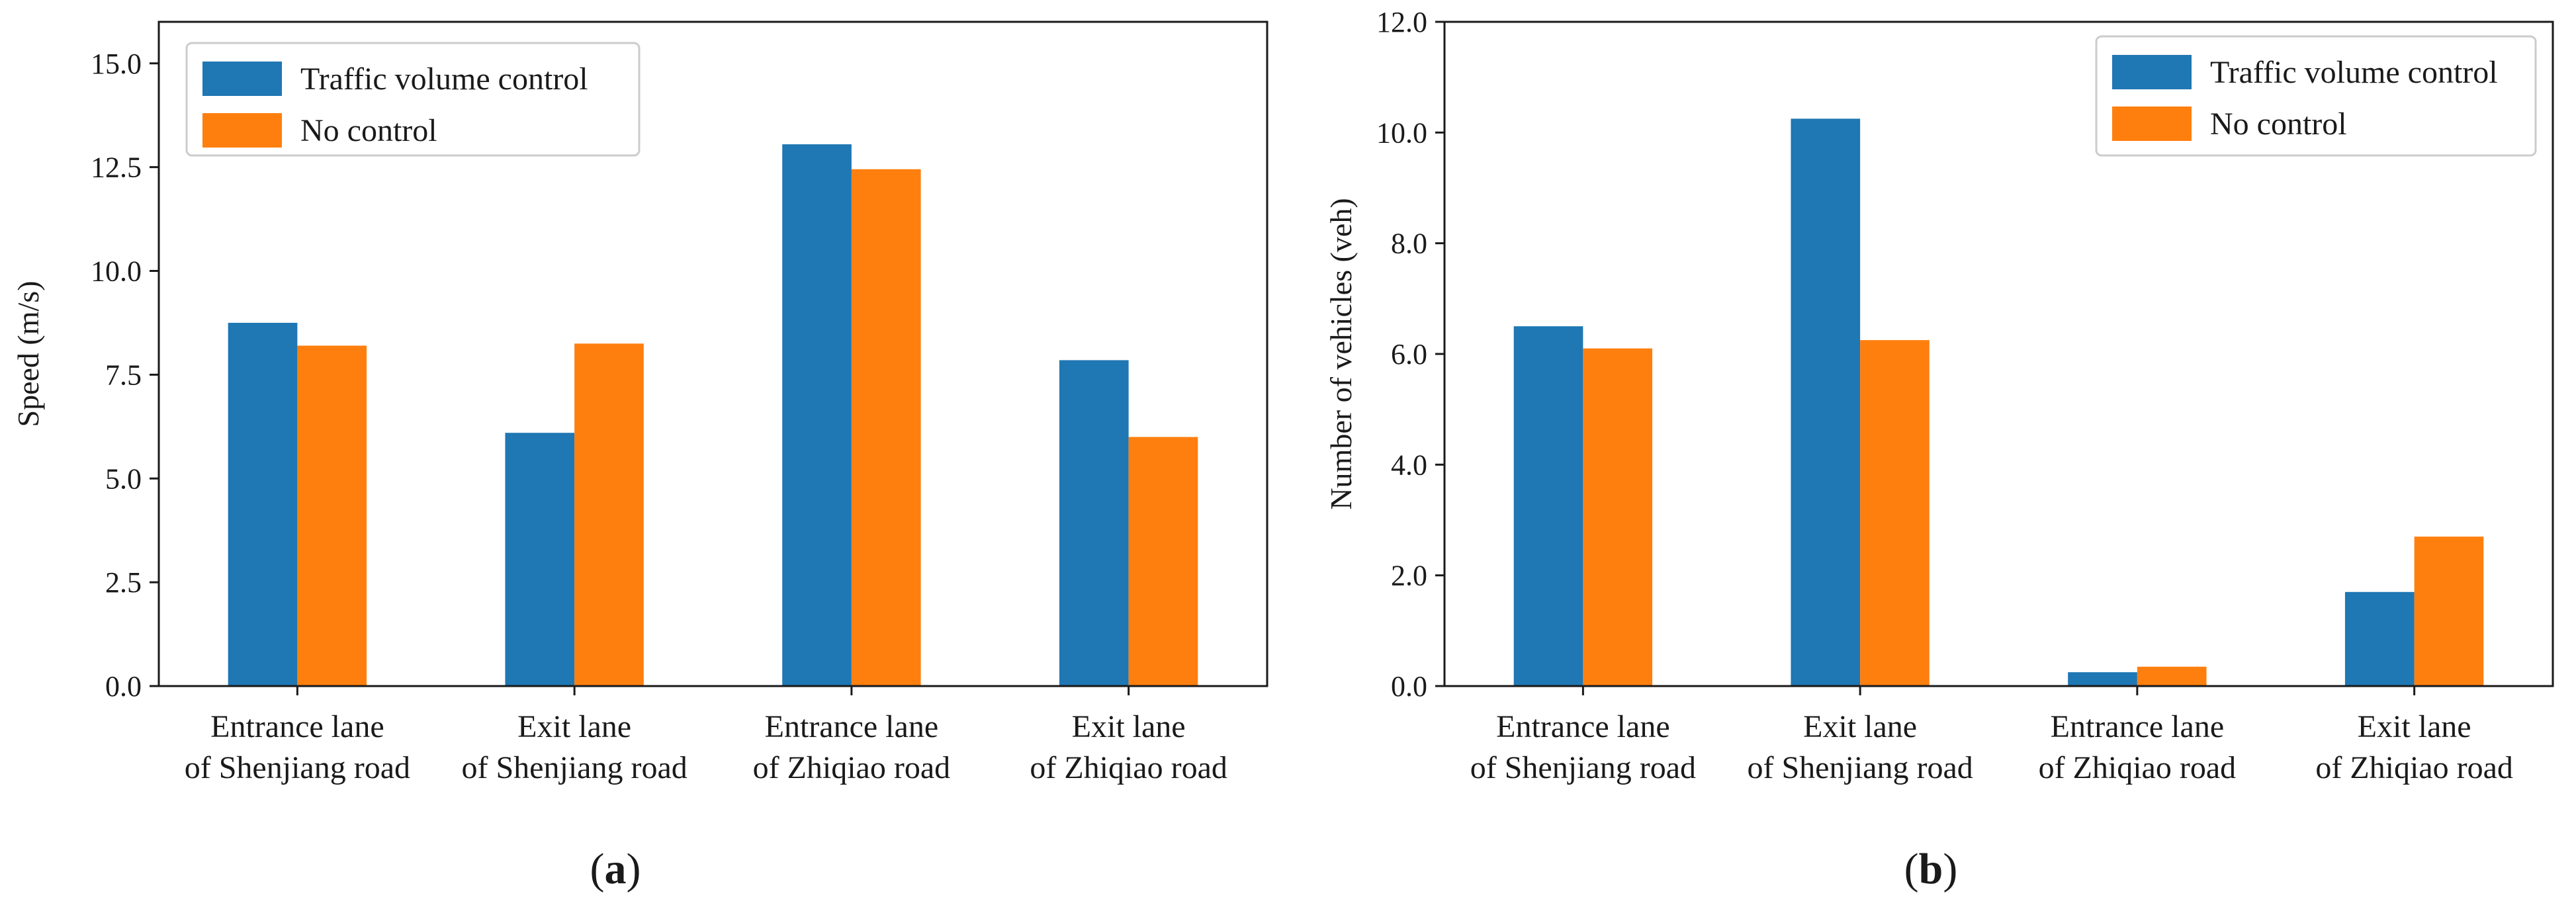 Image resolution: width=2576 pixels, height=911 pixels. I want to click on legend-label-b-1: No control, so click(2278, 124).